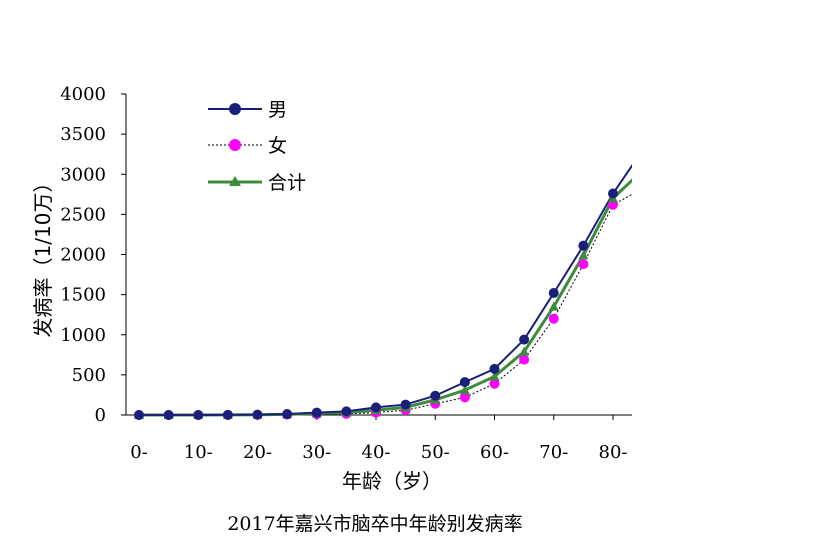 This screenshot has width=814, height=548. What do you see at coordinates (83, 134) in the screenshot?
I see `y-tick-label: 3500` at bounding box center [83, 134].